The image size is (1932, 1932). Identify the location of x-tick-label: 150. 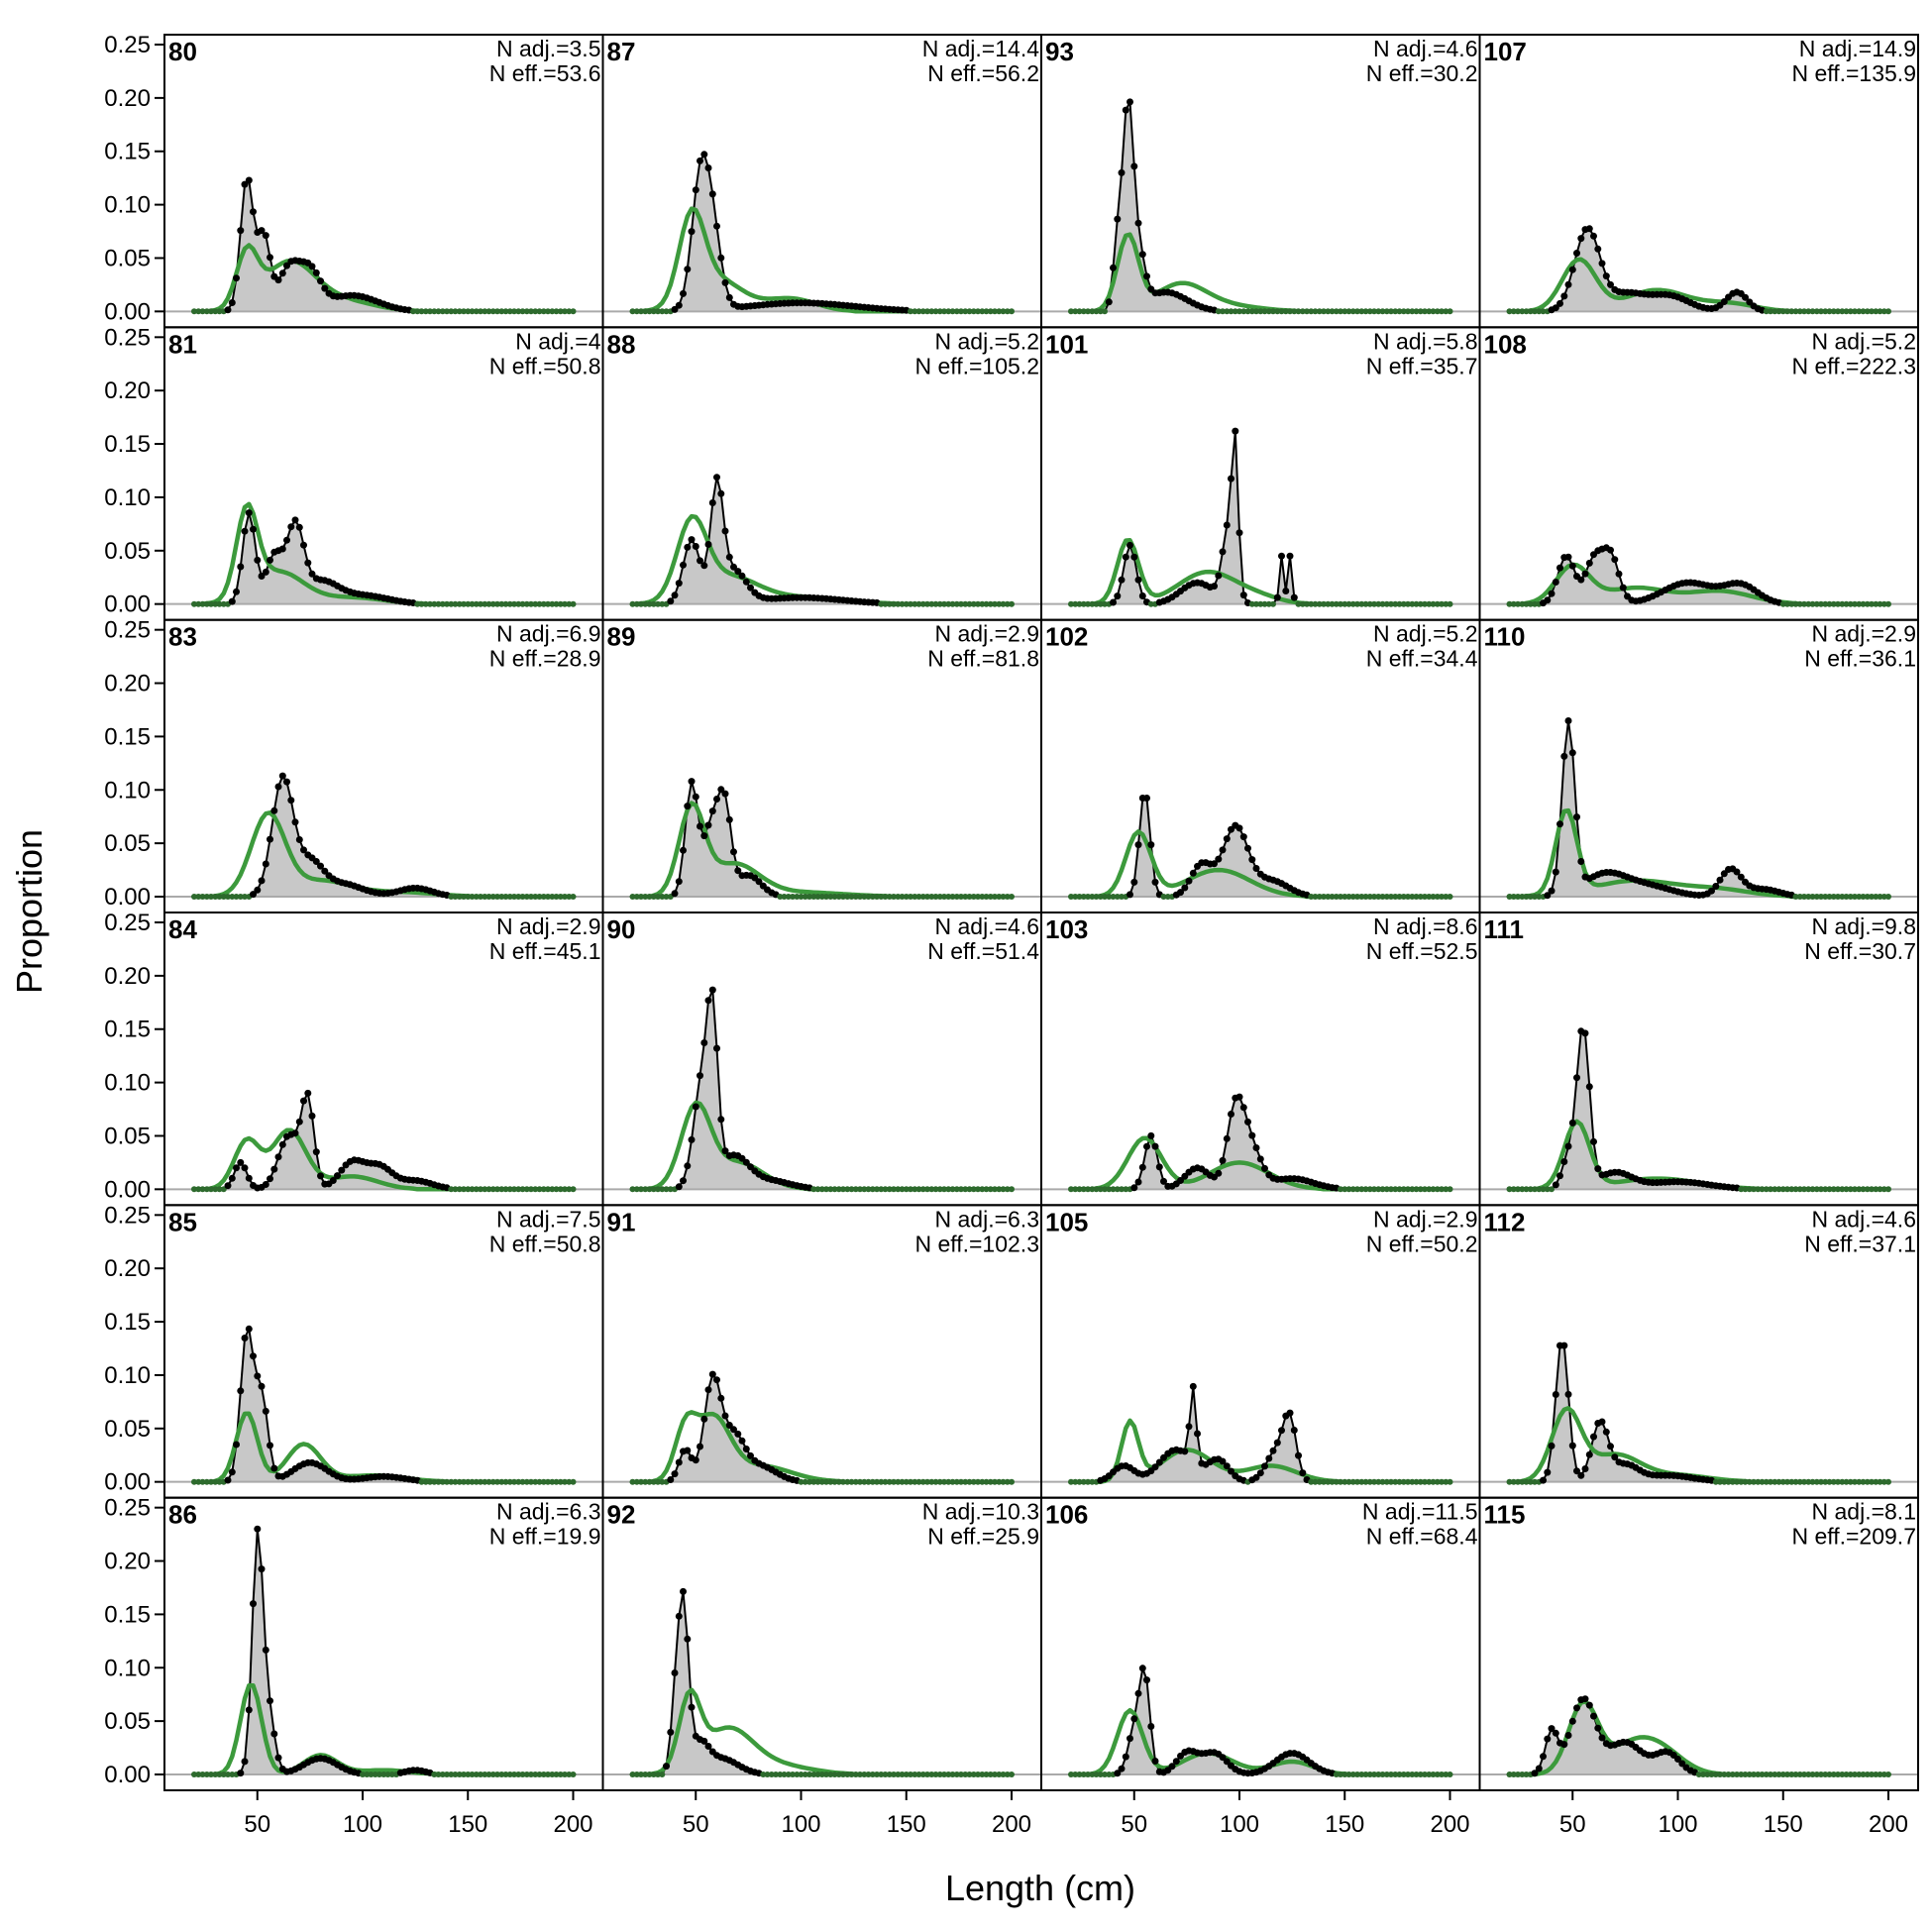
(467, 1825).